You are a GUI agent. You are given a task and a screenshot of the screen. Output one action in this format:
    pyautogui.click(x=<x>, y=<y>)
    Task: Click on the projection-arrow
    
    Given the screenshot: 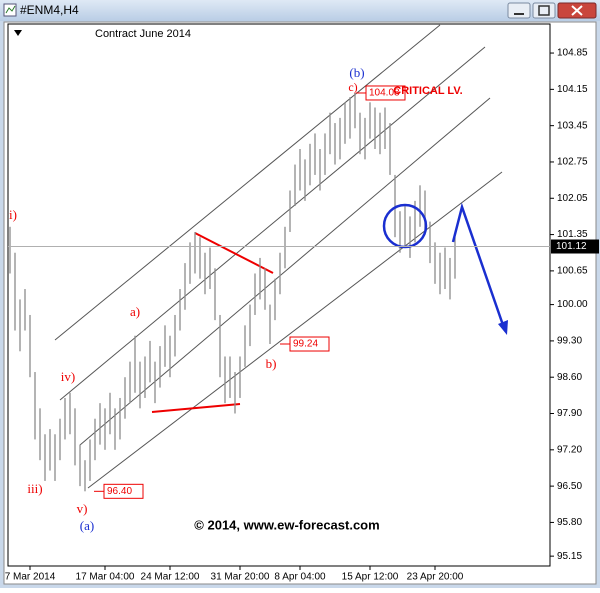 What is the action you would take?
    pyautogui.click(x=478, y=265)
    